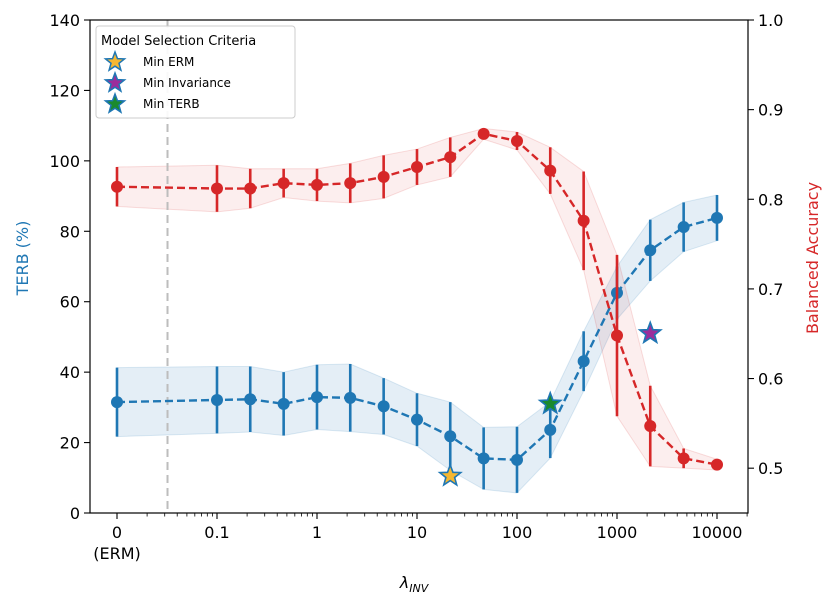 Image resolution: width=830 pixels, height=605 pixels. Describe the element at coordinates (216, 532) in the screenshot. I see `x-tick-label: 0.1` at that location.